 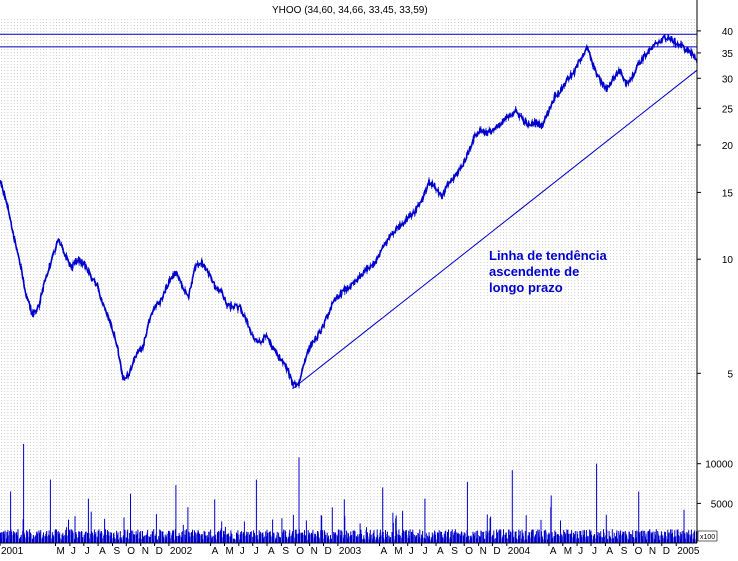 I want to click on price-tick-label: 30, so click(x=728, y=79).